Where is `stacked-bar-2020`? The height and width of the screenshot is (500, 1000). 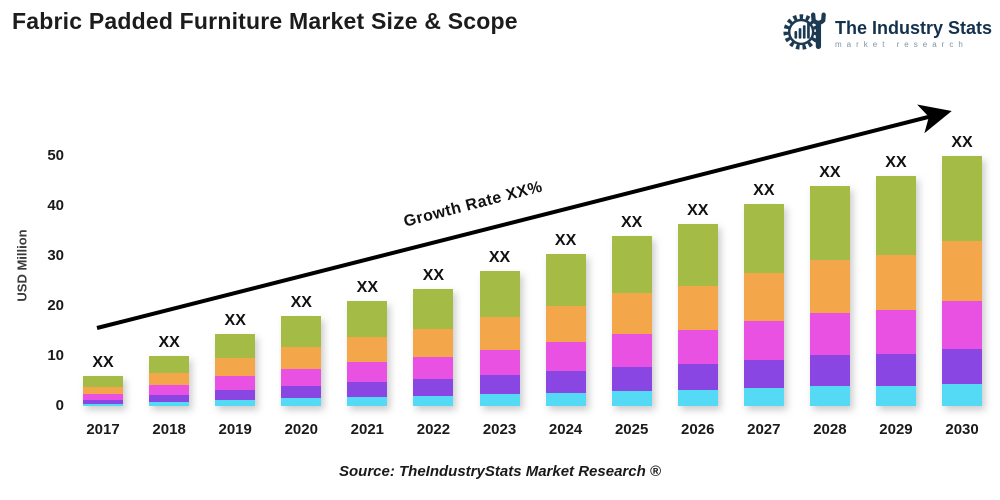
stacked-bar-2020 is located at coordinates (301, 361).